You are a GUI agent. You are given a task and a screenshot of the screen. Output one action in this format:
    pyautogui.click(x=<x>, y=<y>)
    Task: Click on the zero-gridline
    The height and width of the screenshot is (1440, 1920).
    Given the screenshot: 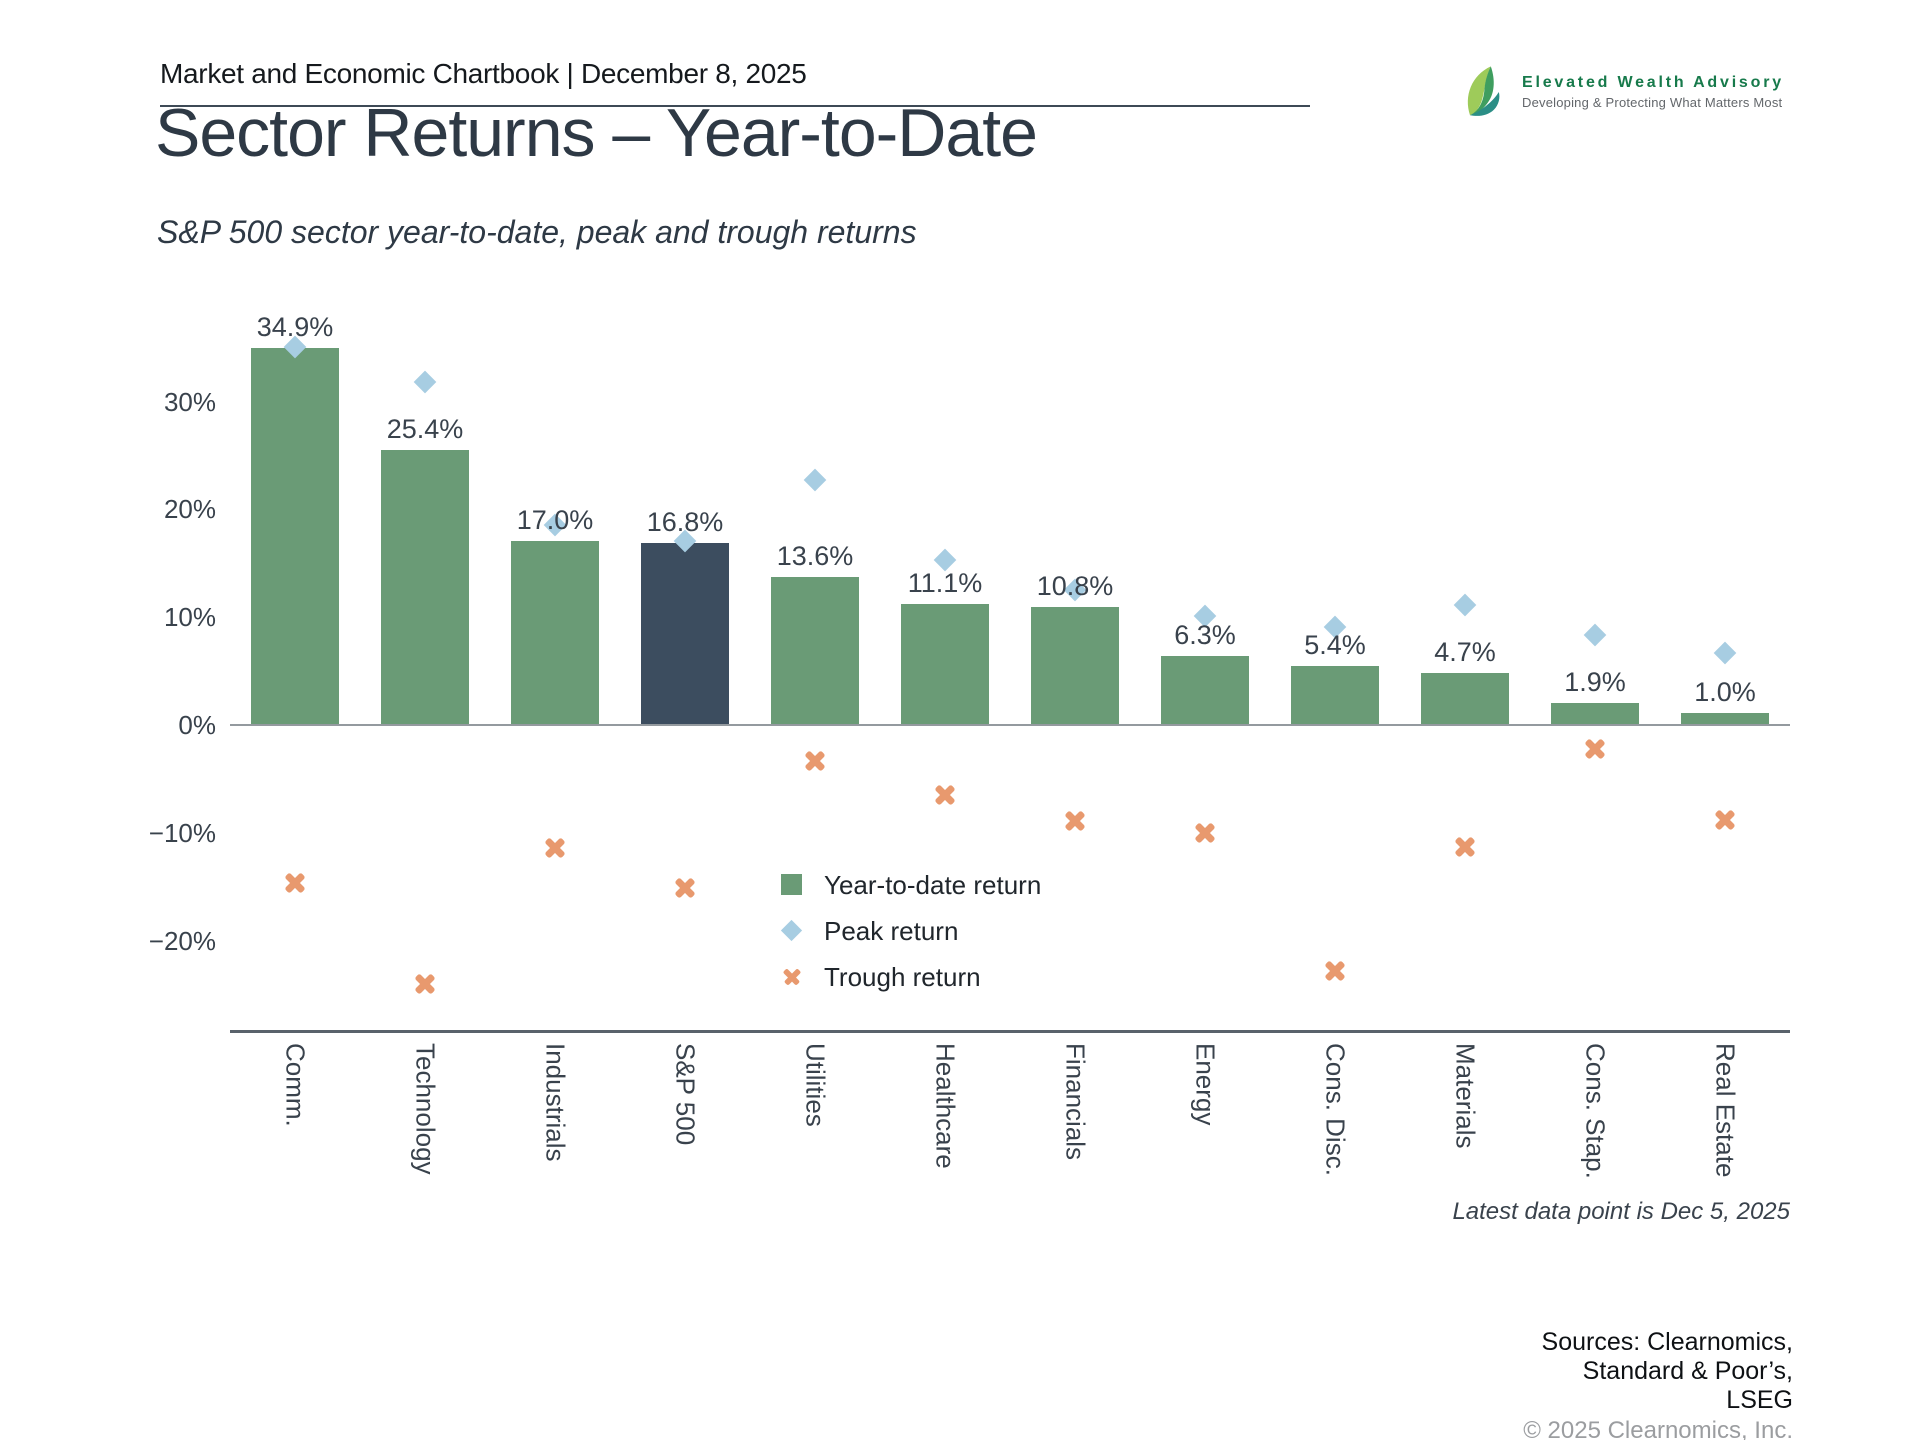 What is the action you would take?
    pyautogui.click(x=1010, y=724)
    